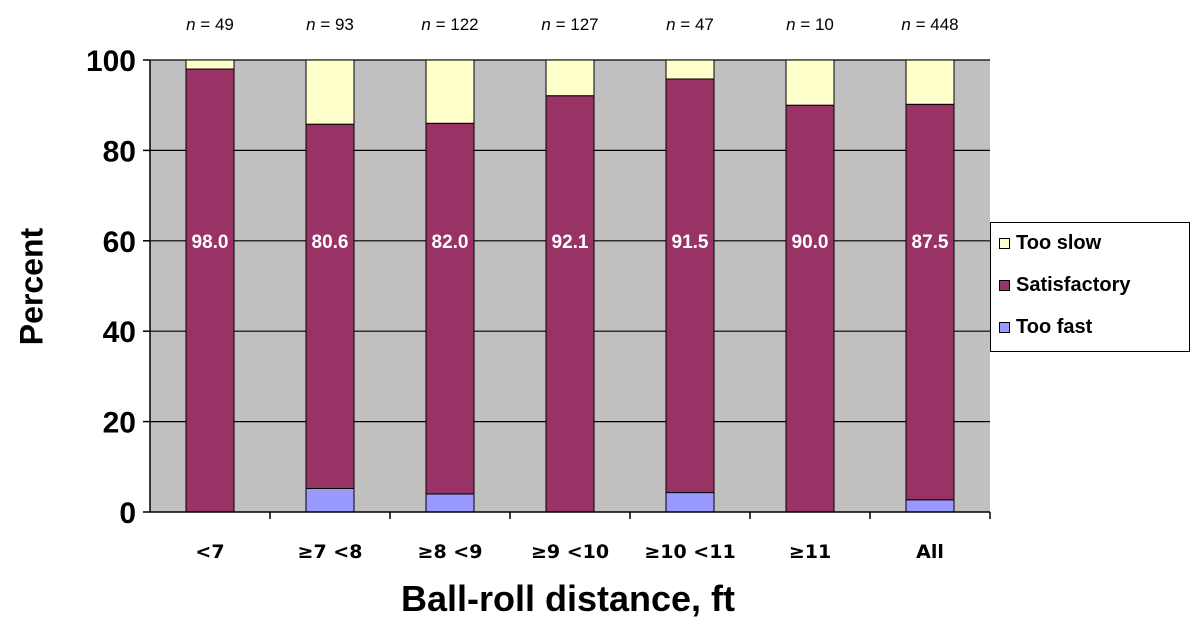 Image resolution: width=1192 pixels, height=626 pixels. What do you see at coordinates (570, 242) in the screenshot?
I see `data-label: 92.1` at bounding box center [570, 242].